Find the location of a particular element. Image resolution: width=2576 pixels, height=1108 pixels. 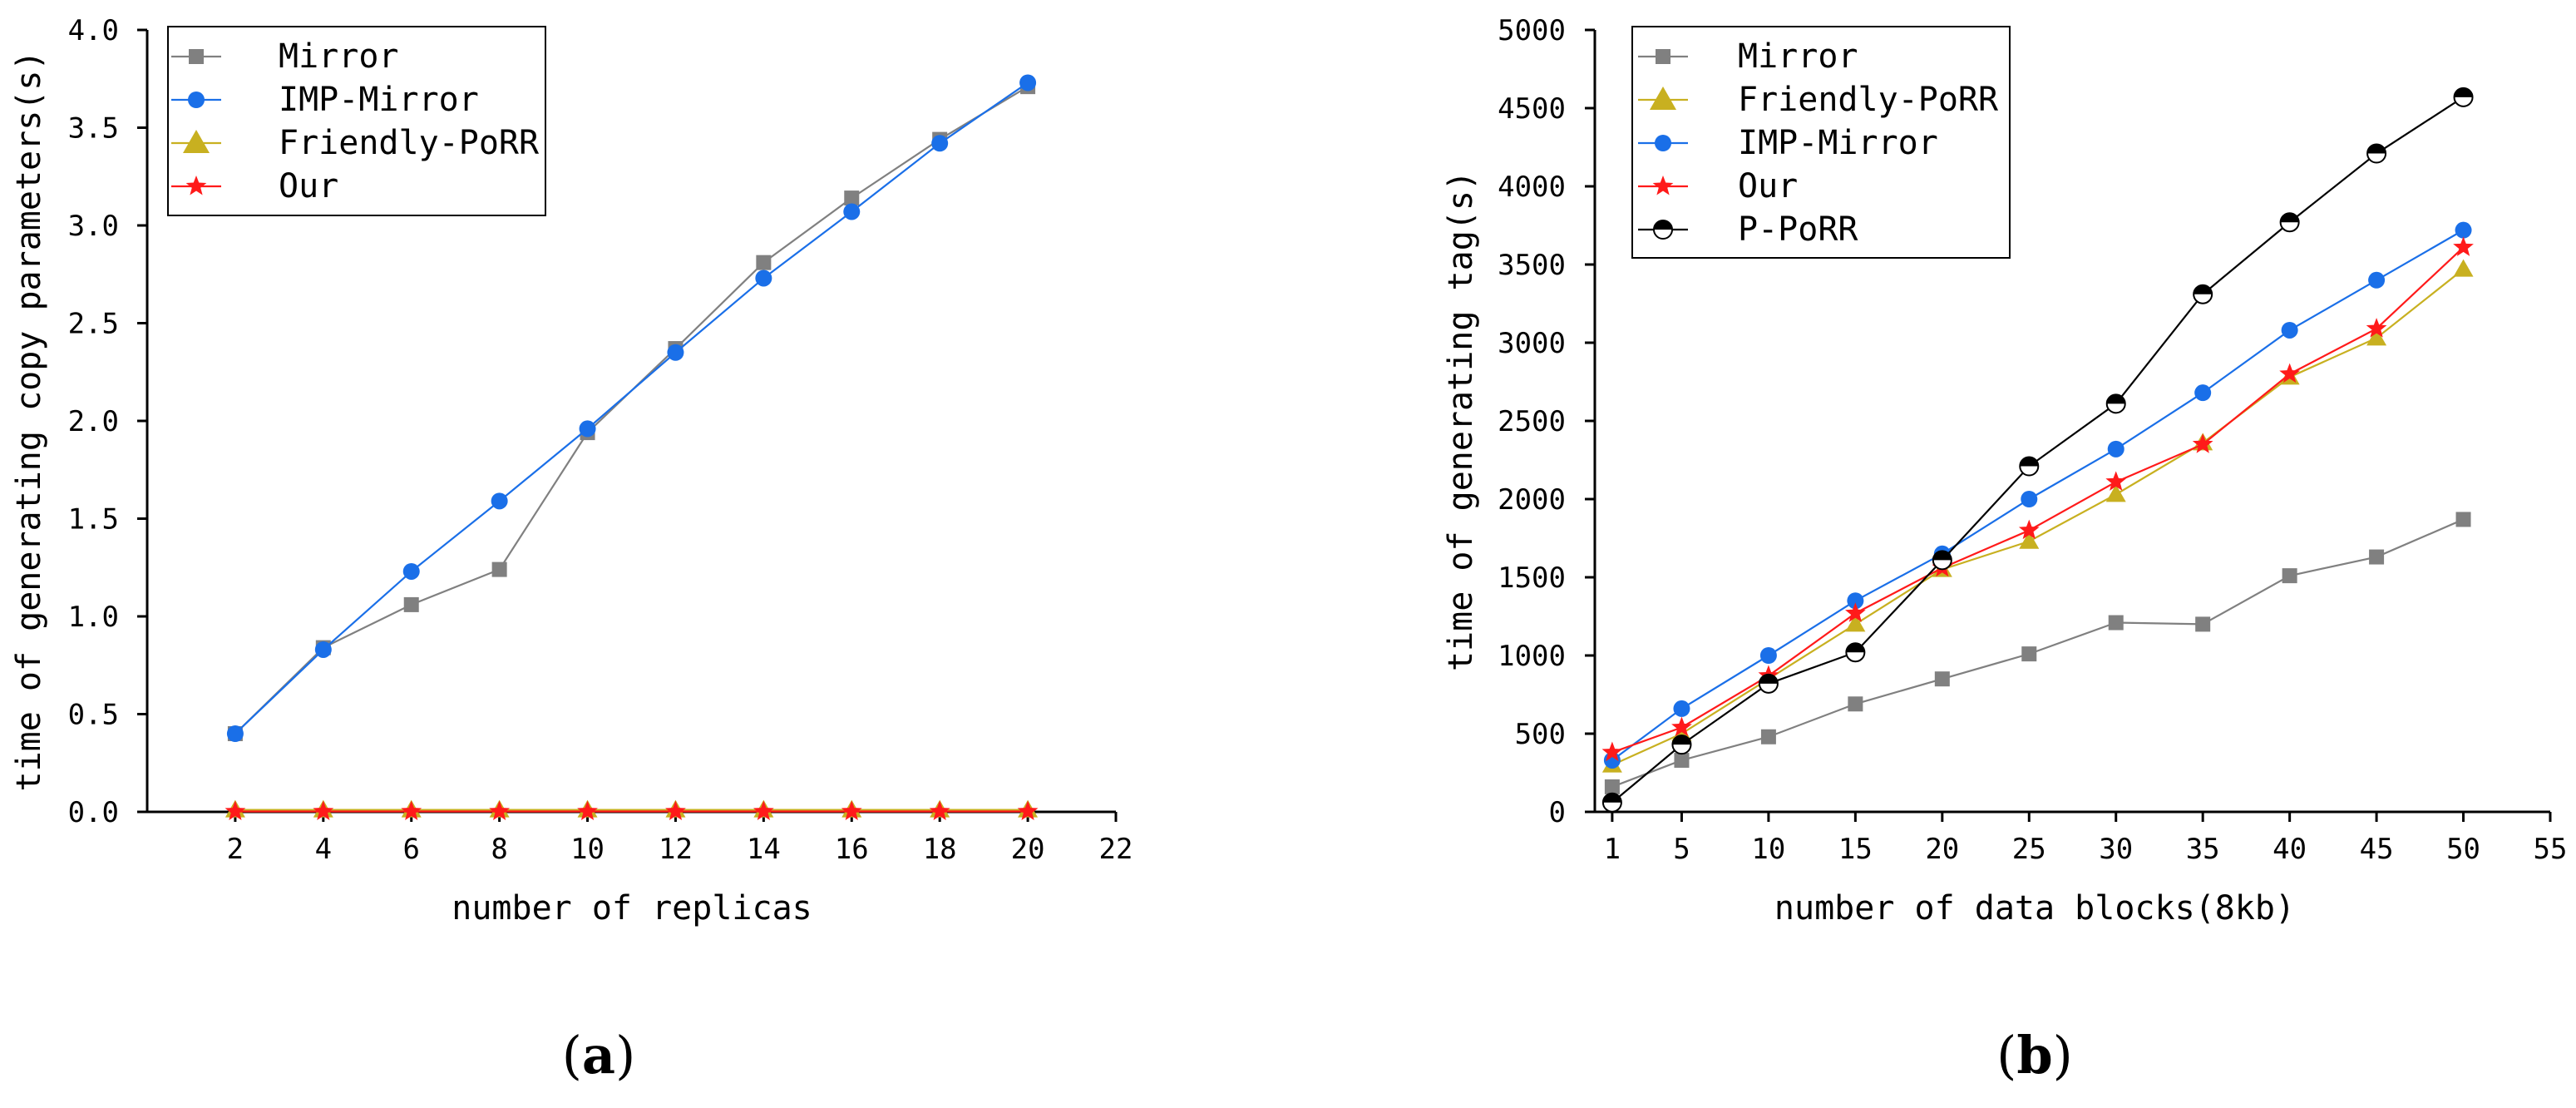

x-tick-label: 1 is located at coordinates (1612, 849).